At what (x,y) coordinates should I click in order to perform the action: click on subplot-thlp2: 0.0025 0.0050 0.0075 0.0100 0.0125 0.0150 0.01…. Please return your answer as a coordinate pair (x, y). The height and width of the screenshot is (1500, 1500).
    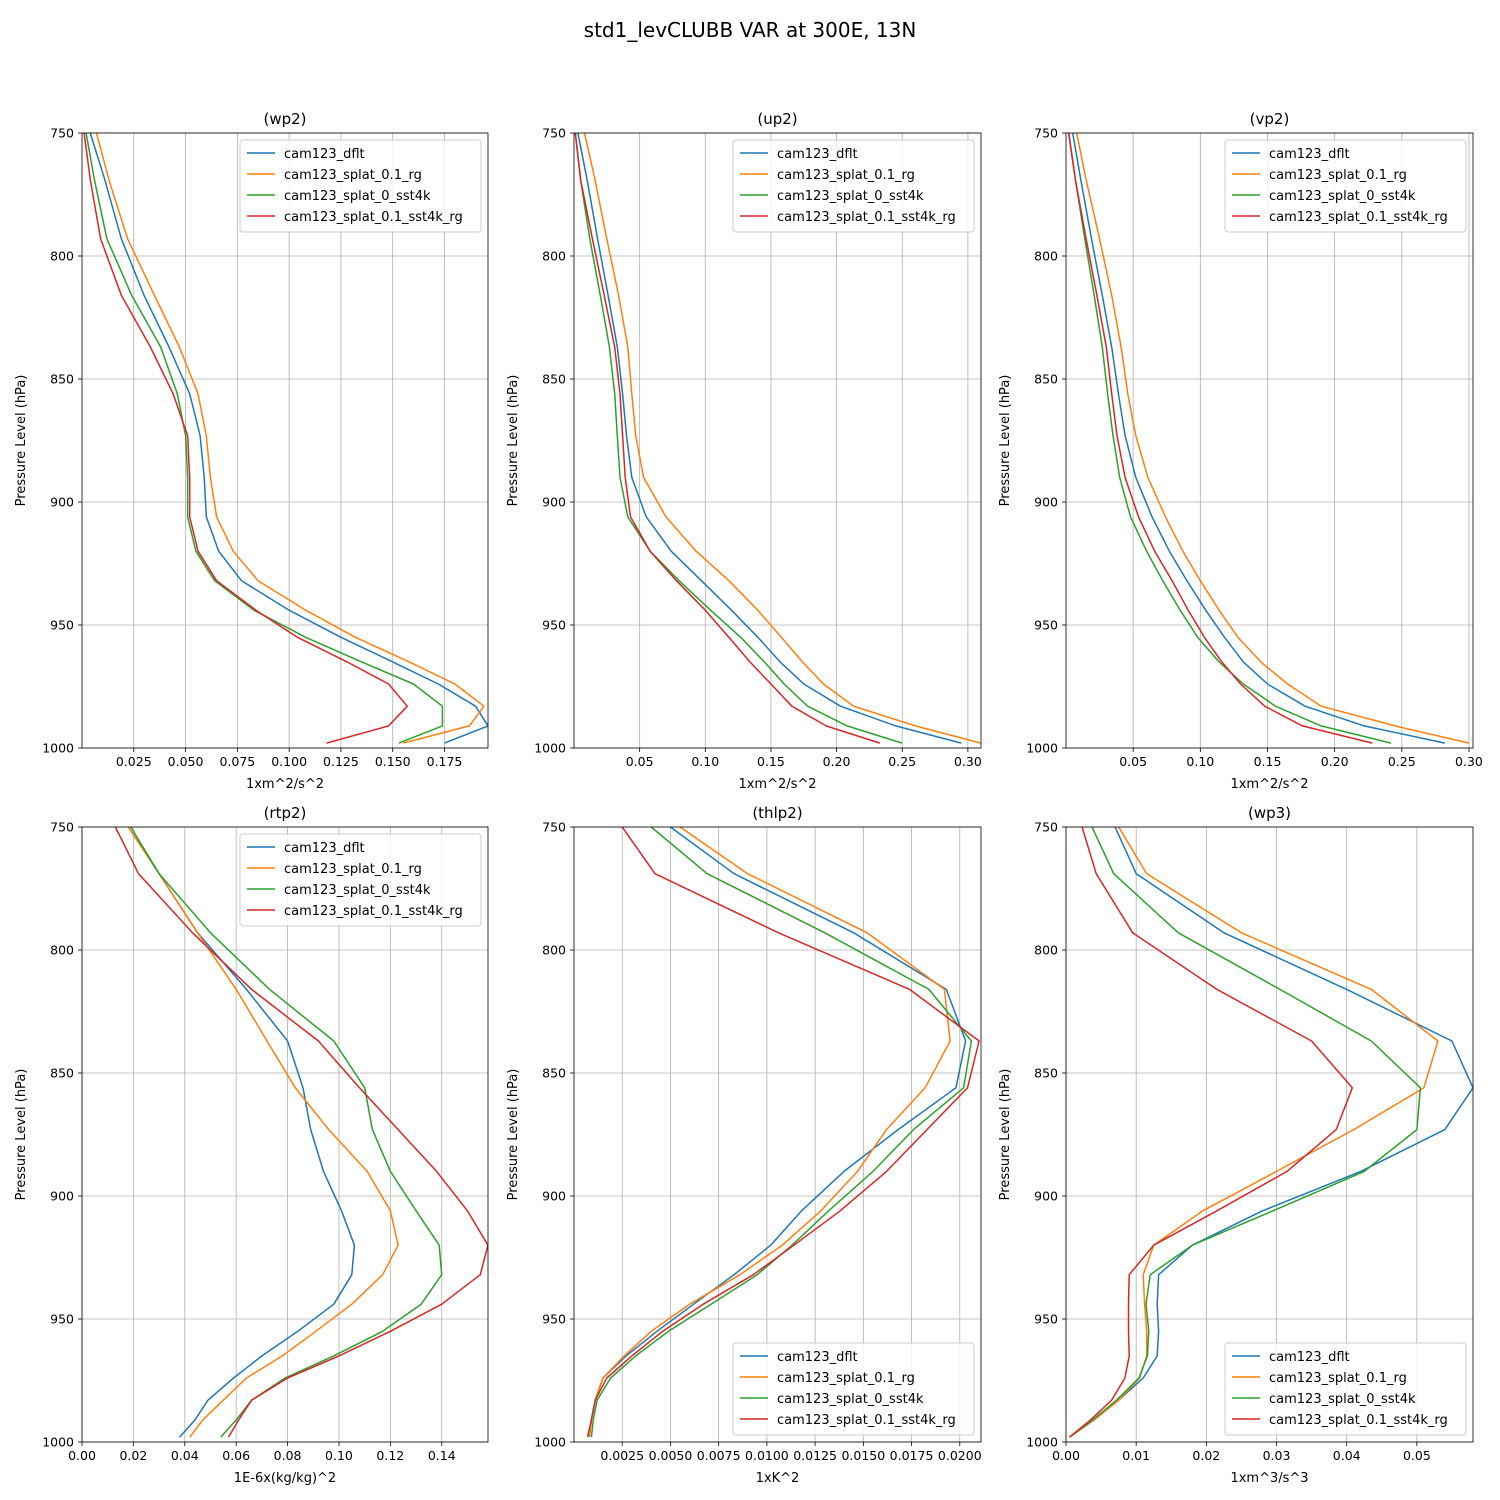
    Looking at the image, I should click on (744, 1145).